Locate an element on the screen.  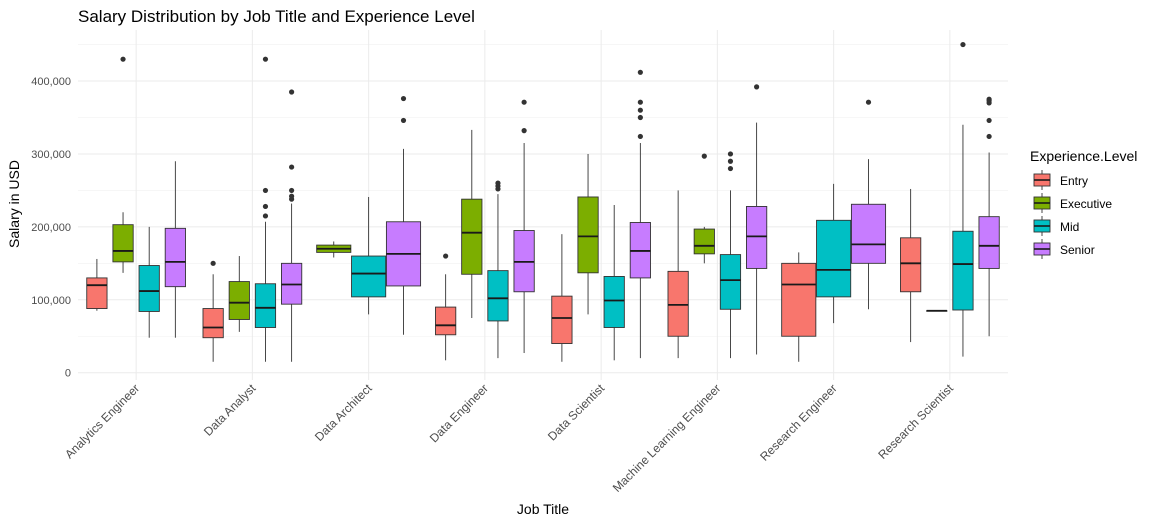
y-axis: 0 100,000 200,000 300,000 400,000 is located at coordinates (51, 228).